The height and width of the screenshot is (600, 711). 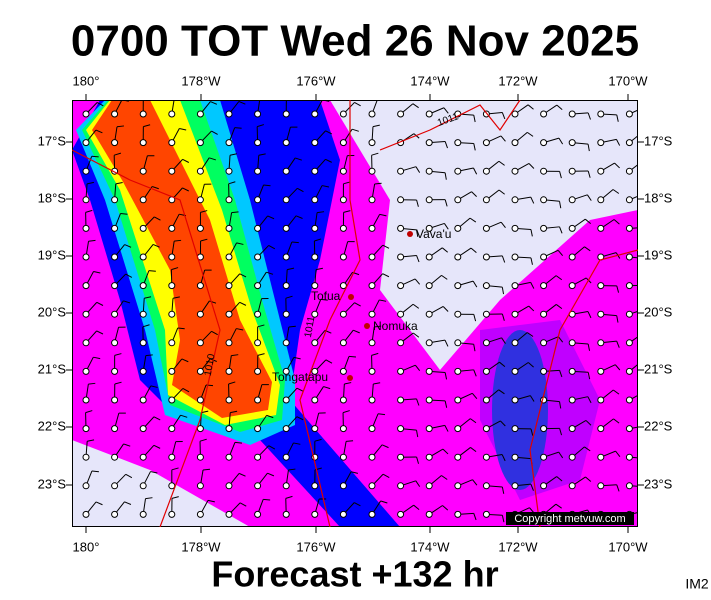 I want to click on lon-label: 172°W, so click(x=518, y=546).